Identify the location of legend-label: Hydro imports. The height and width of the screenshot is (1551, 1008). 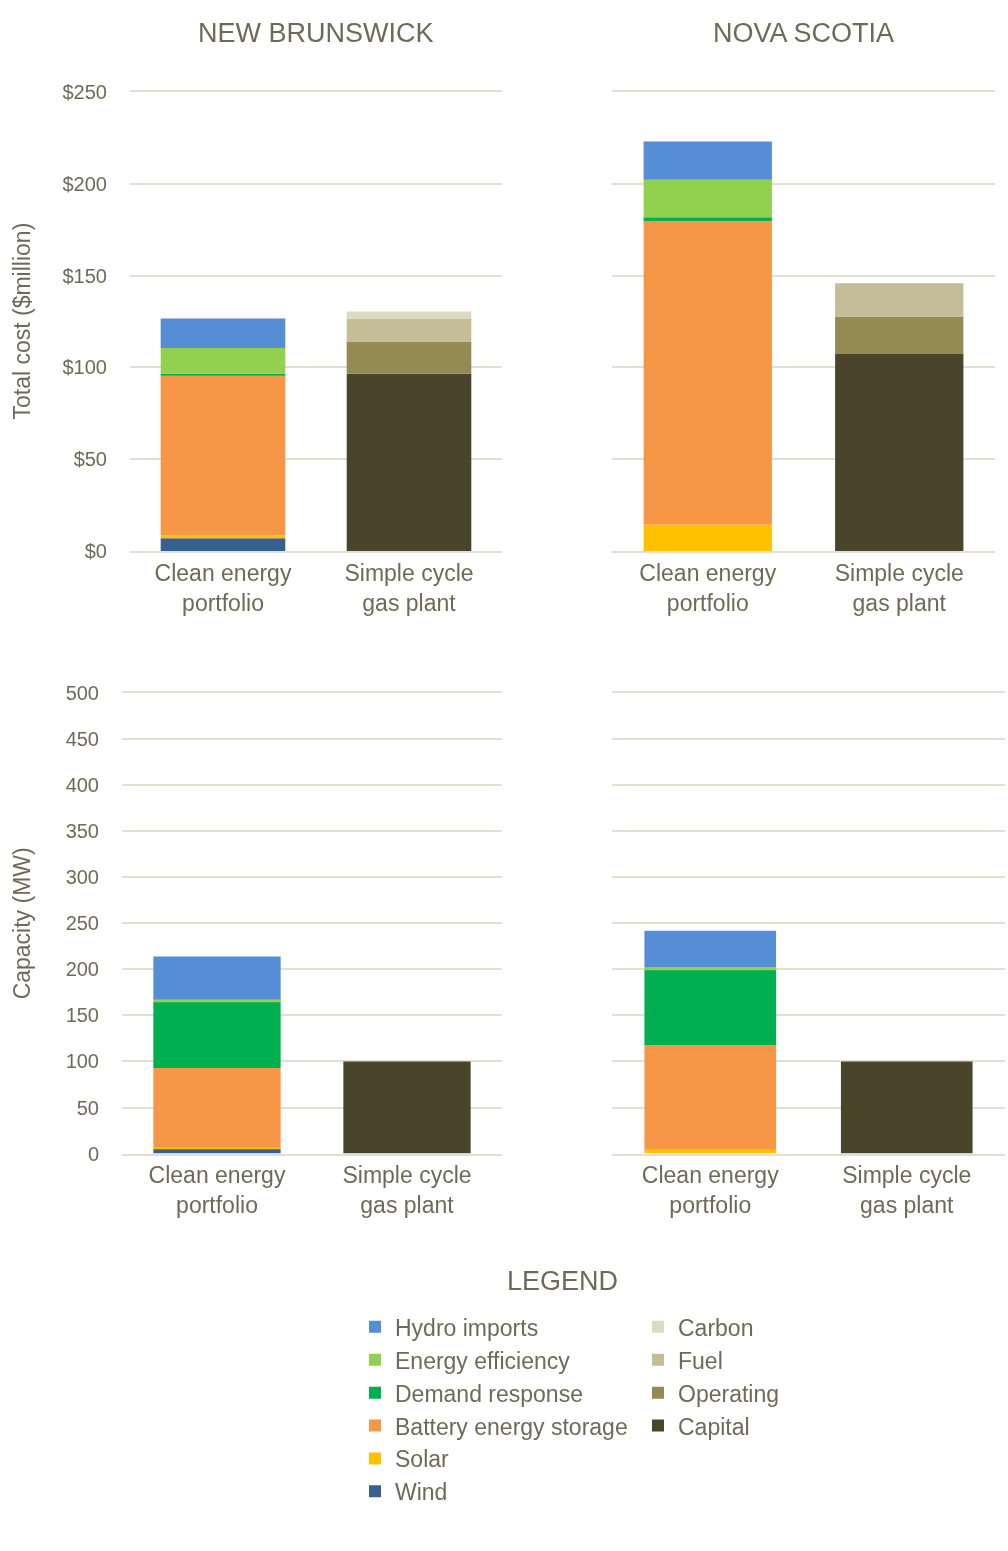
(467, 1327).